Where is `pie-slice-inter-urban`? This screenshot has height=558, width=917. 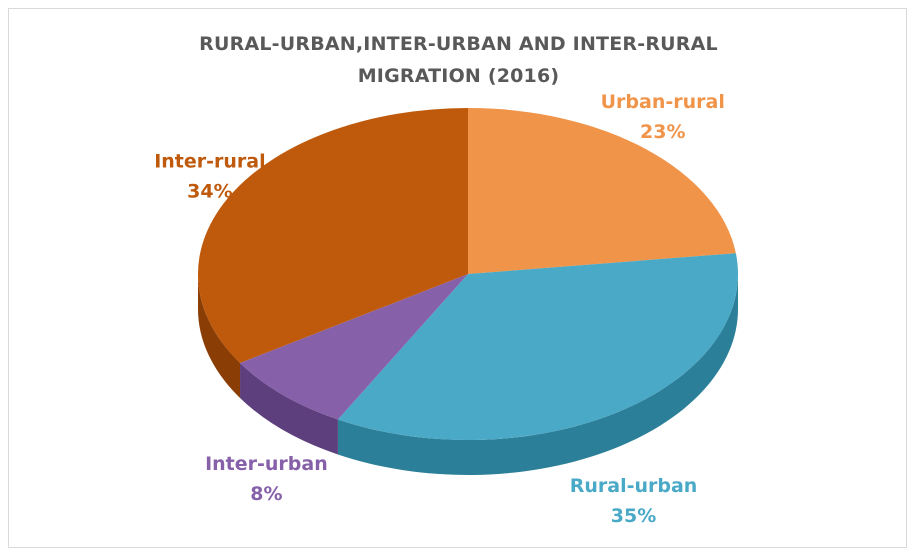 pie-slice-inter-urban is located at coordinates (354, 347).